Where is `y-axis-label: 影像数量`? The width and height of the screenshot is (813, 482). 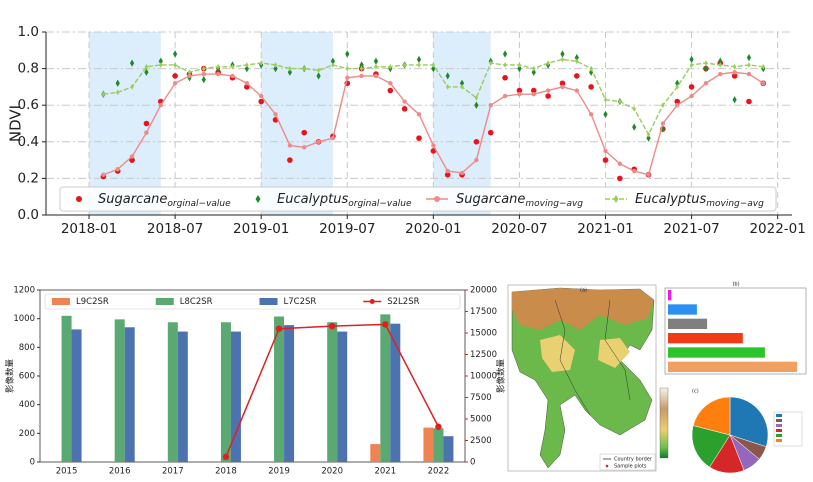 y-axis-label: 影像数量 is located at coordinates (10, 376).